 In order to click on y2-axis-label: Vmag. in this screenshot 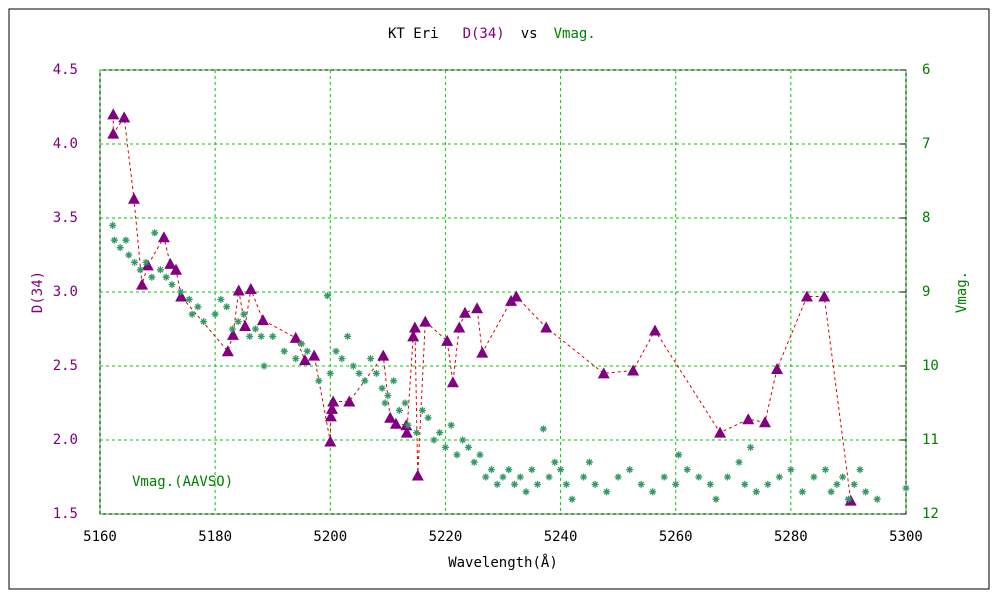, I will do `click(962, 292)`.